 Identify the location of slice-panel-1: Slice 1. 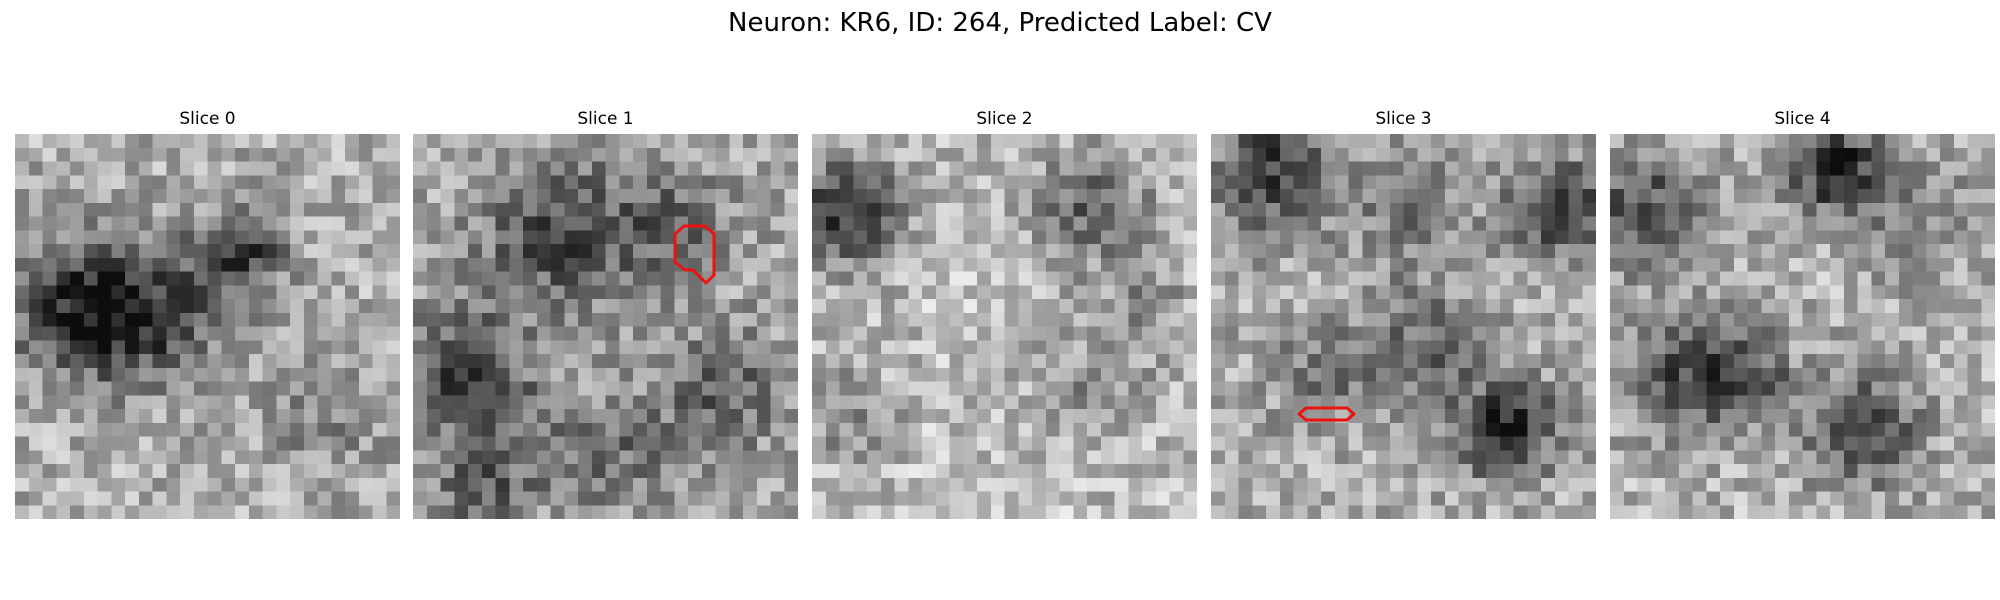
(605, 314).